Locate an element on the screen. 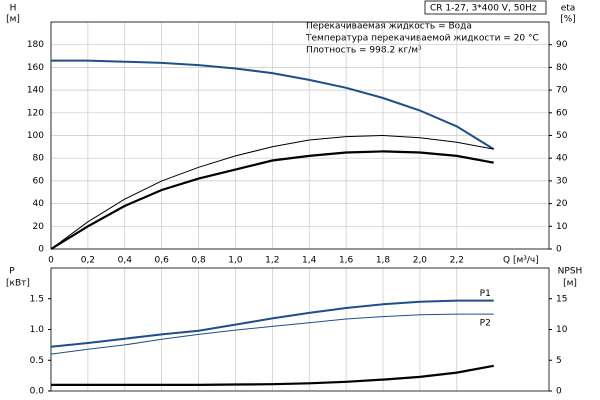 This screenshot has height=400, width=600. y-tick-label: 160 is located at coordinates (35, 68).